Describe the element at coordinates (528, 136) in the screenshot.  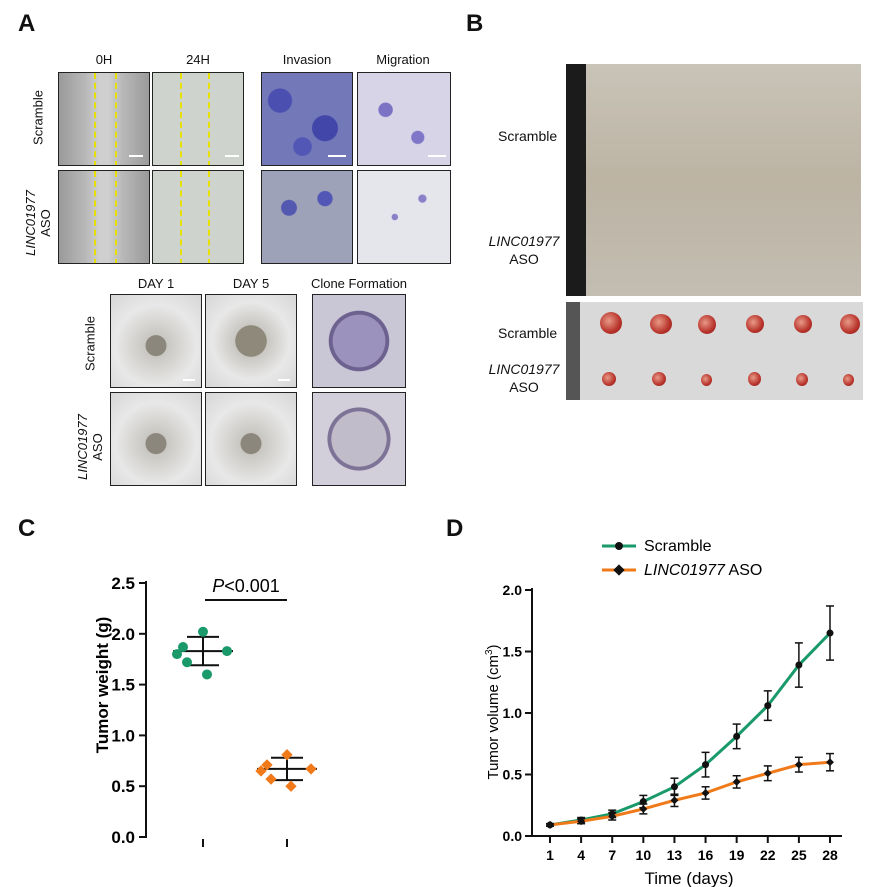
I see `label-scramble-mice: Scramble` at that location.